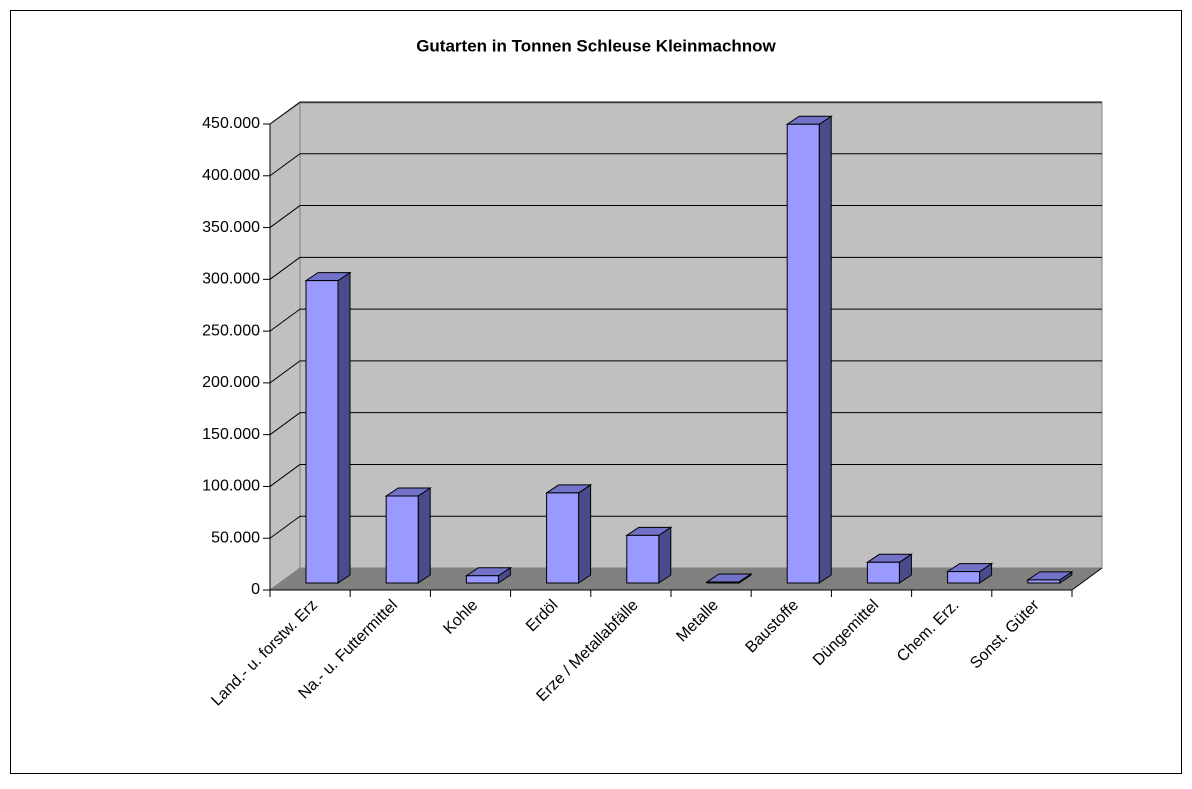 The height and width of the screenshot is (789, 1192). What do you see at coordinates (231, 227) in the screenshot?
I see `y-tick-label: 350.000` at bounding box center [231, 227].